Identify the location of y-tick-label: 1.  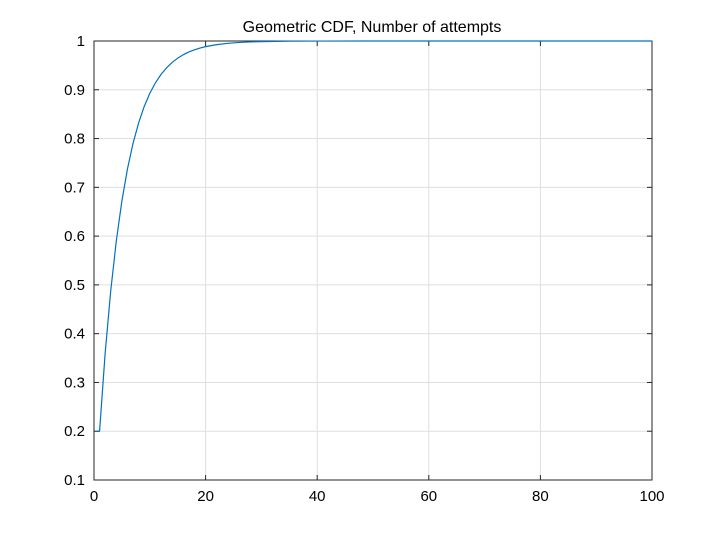
(81, 41).